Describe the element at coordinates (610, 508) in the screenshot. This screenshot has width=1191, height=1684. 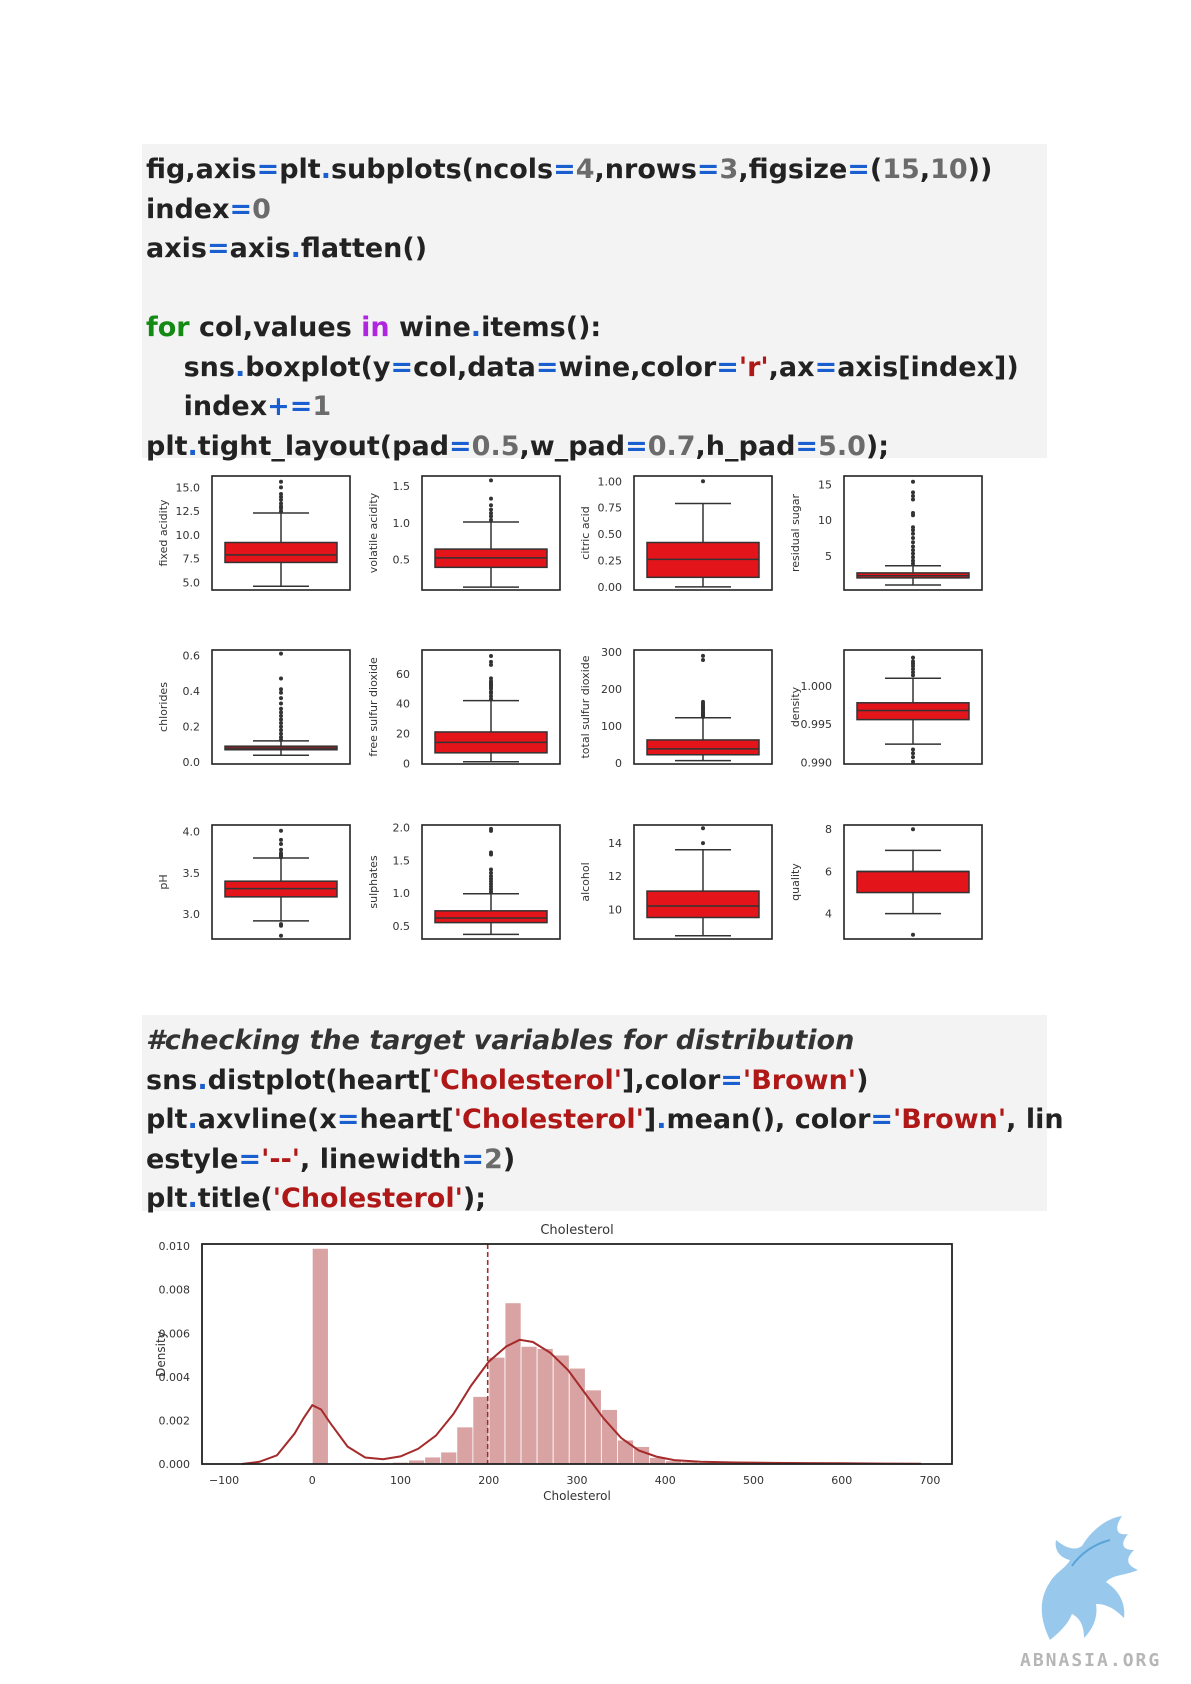
I see `y-tick-label: 0.75` at that location.